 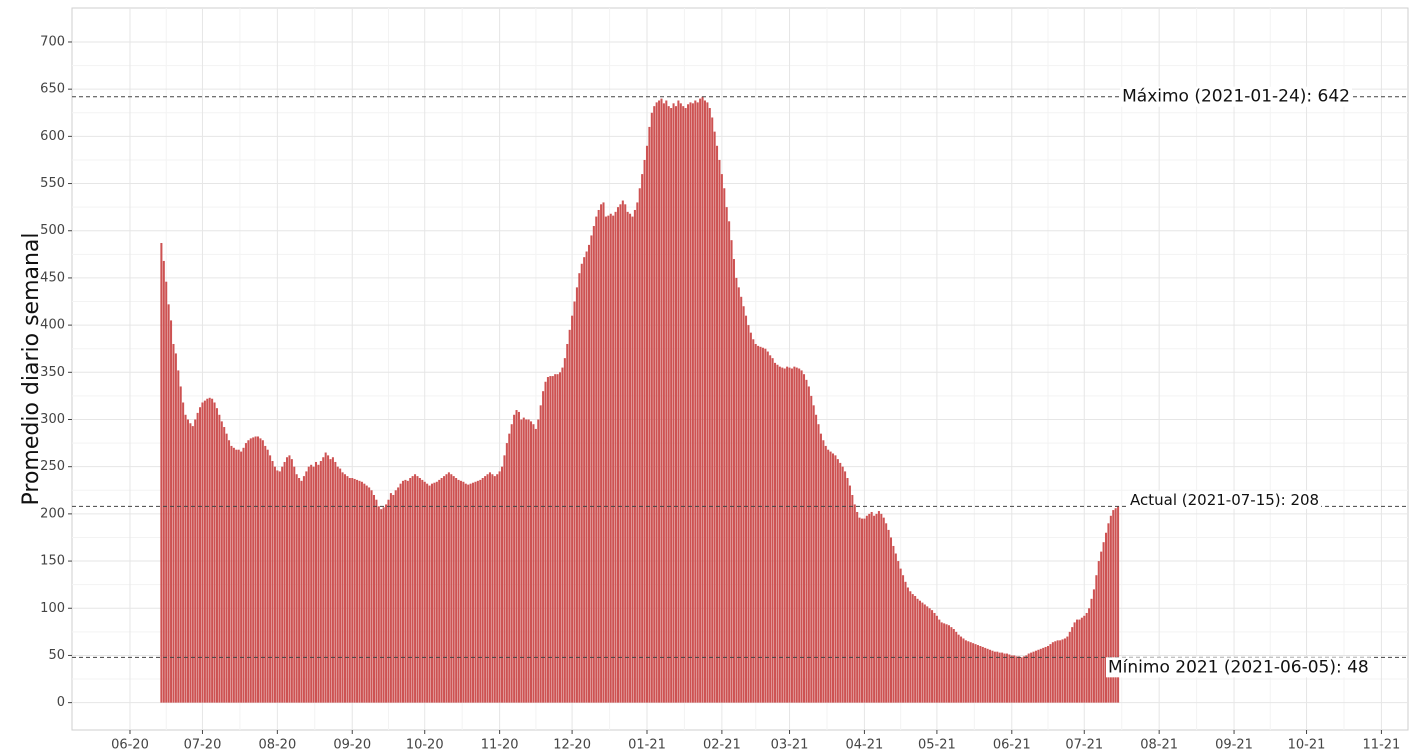 I want to click on y-tick-label: 400, so click(x=52, y=325).